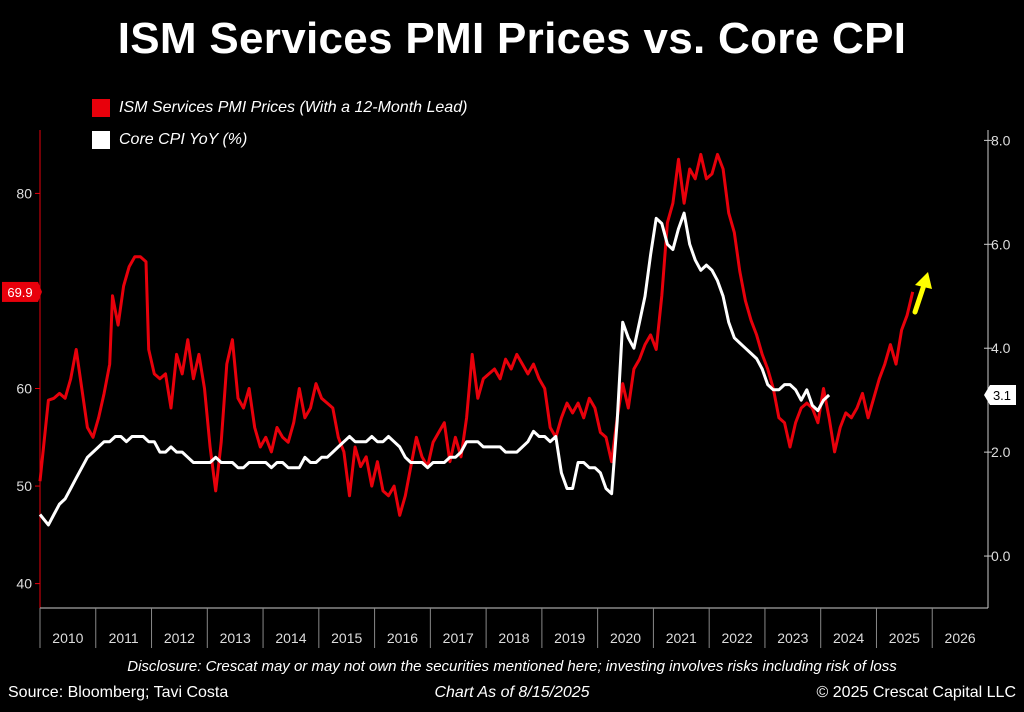 This screenshot has height=712, width=1024. Describe the element at coordinates (904, 638) in the screenshot. I see `x-axis-tick-label: 2025` at that location.